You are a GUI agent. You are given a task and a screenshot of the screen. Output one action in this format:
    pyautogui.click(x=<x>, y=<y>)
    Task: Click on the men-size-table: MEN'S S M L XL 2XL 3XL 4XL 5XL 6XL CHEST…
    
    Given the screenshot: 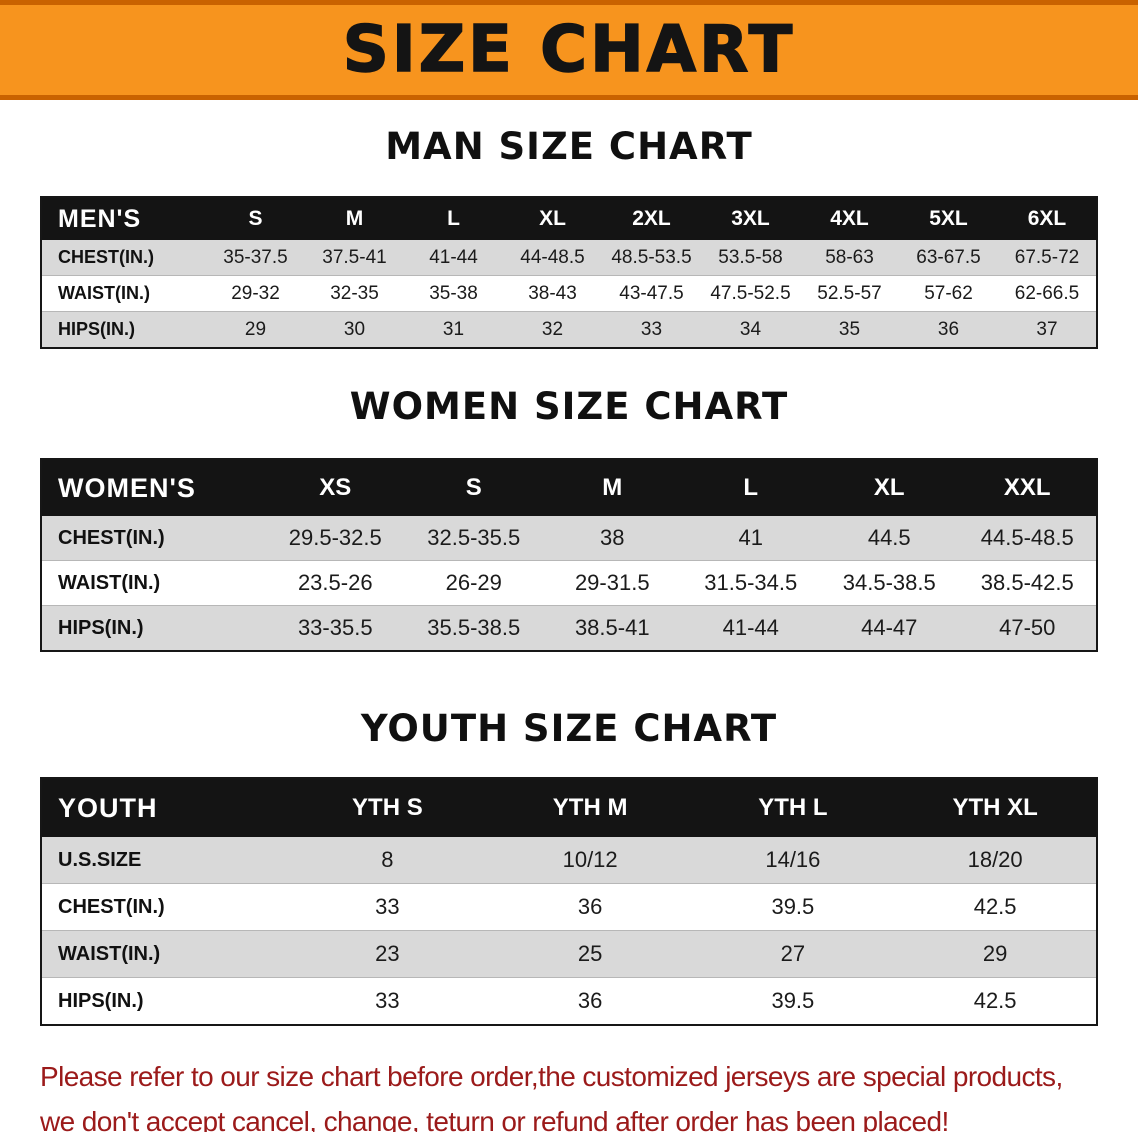 What is the action you would take?
    pyautogui.click(x=569, y=272)
    